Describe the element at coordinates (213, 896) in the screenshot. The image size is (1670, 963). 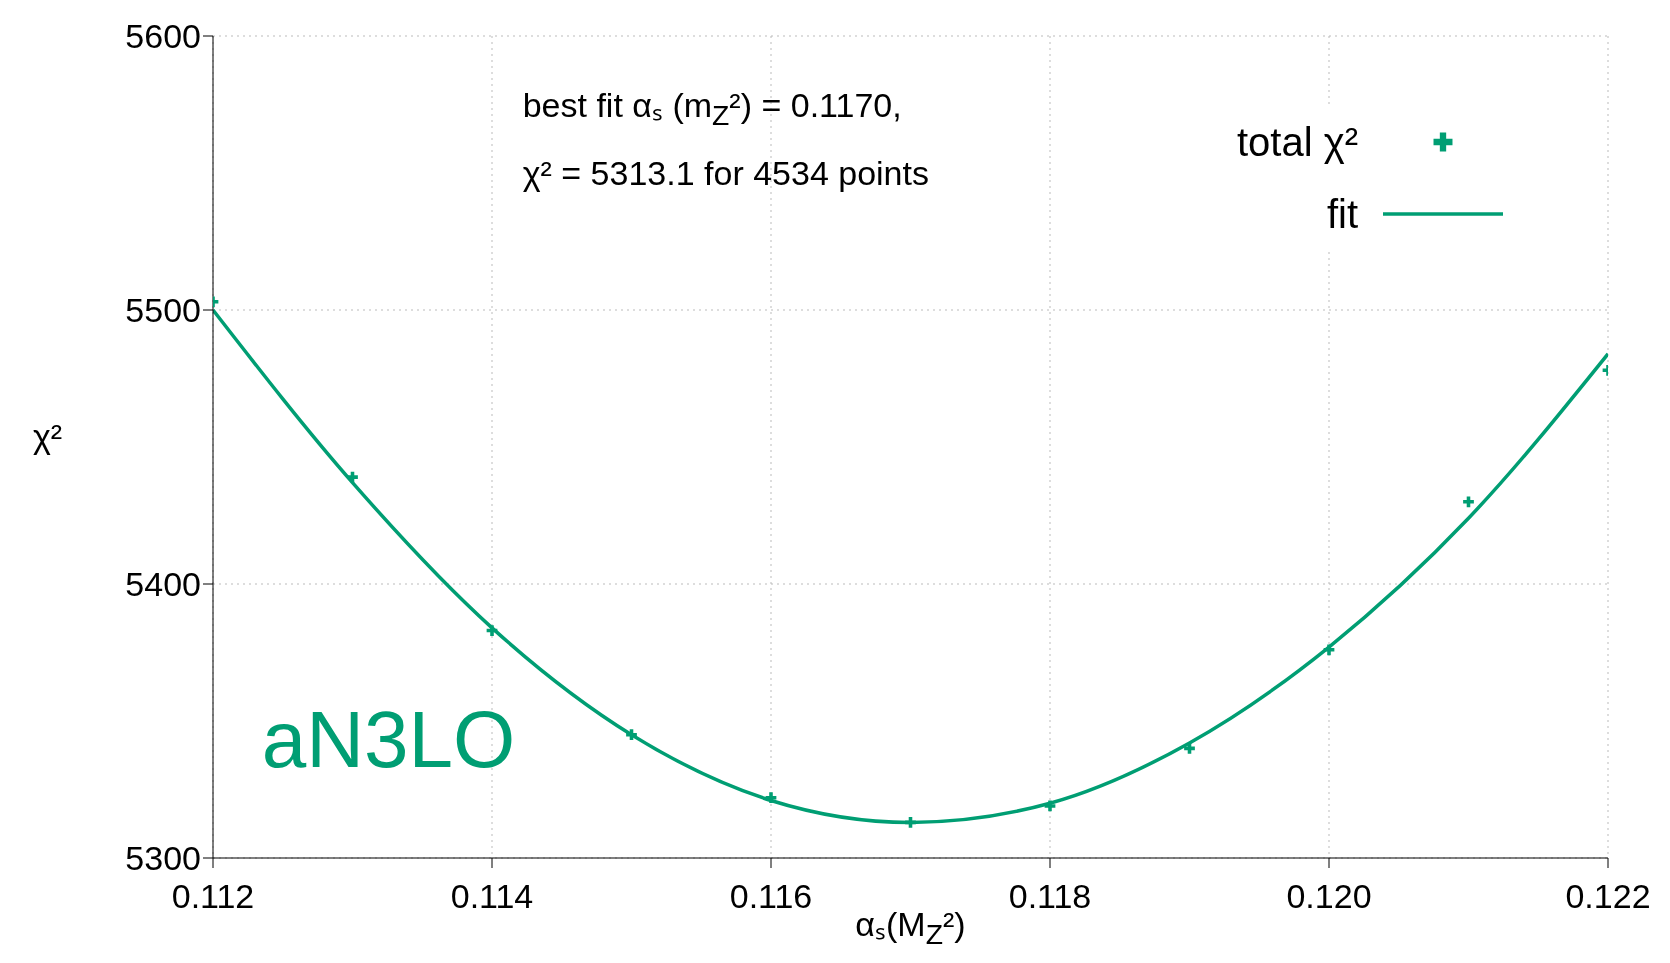
I see `x-tick-label: 0.112` at that location.